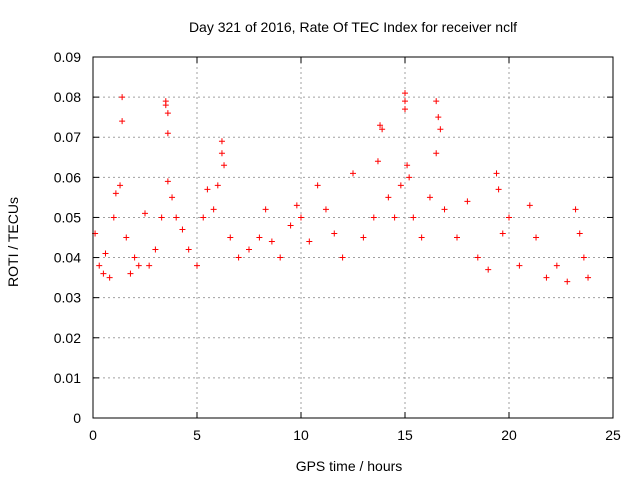 This screenshot has height=480, width=640. I want to click on y-tick-label: 0.01, so click(67, 378).